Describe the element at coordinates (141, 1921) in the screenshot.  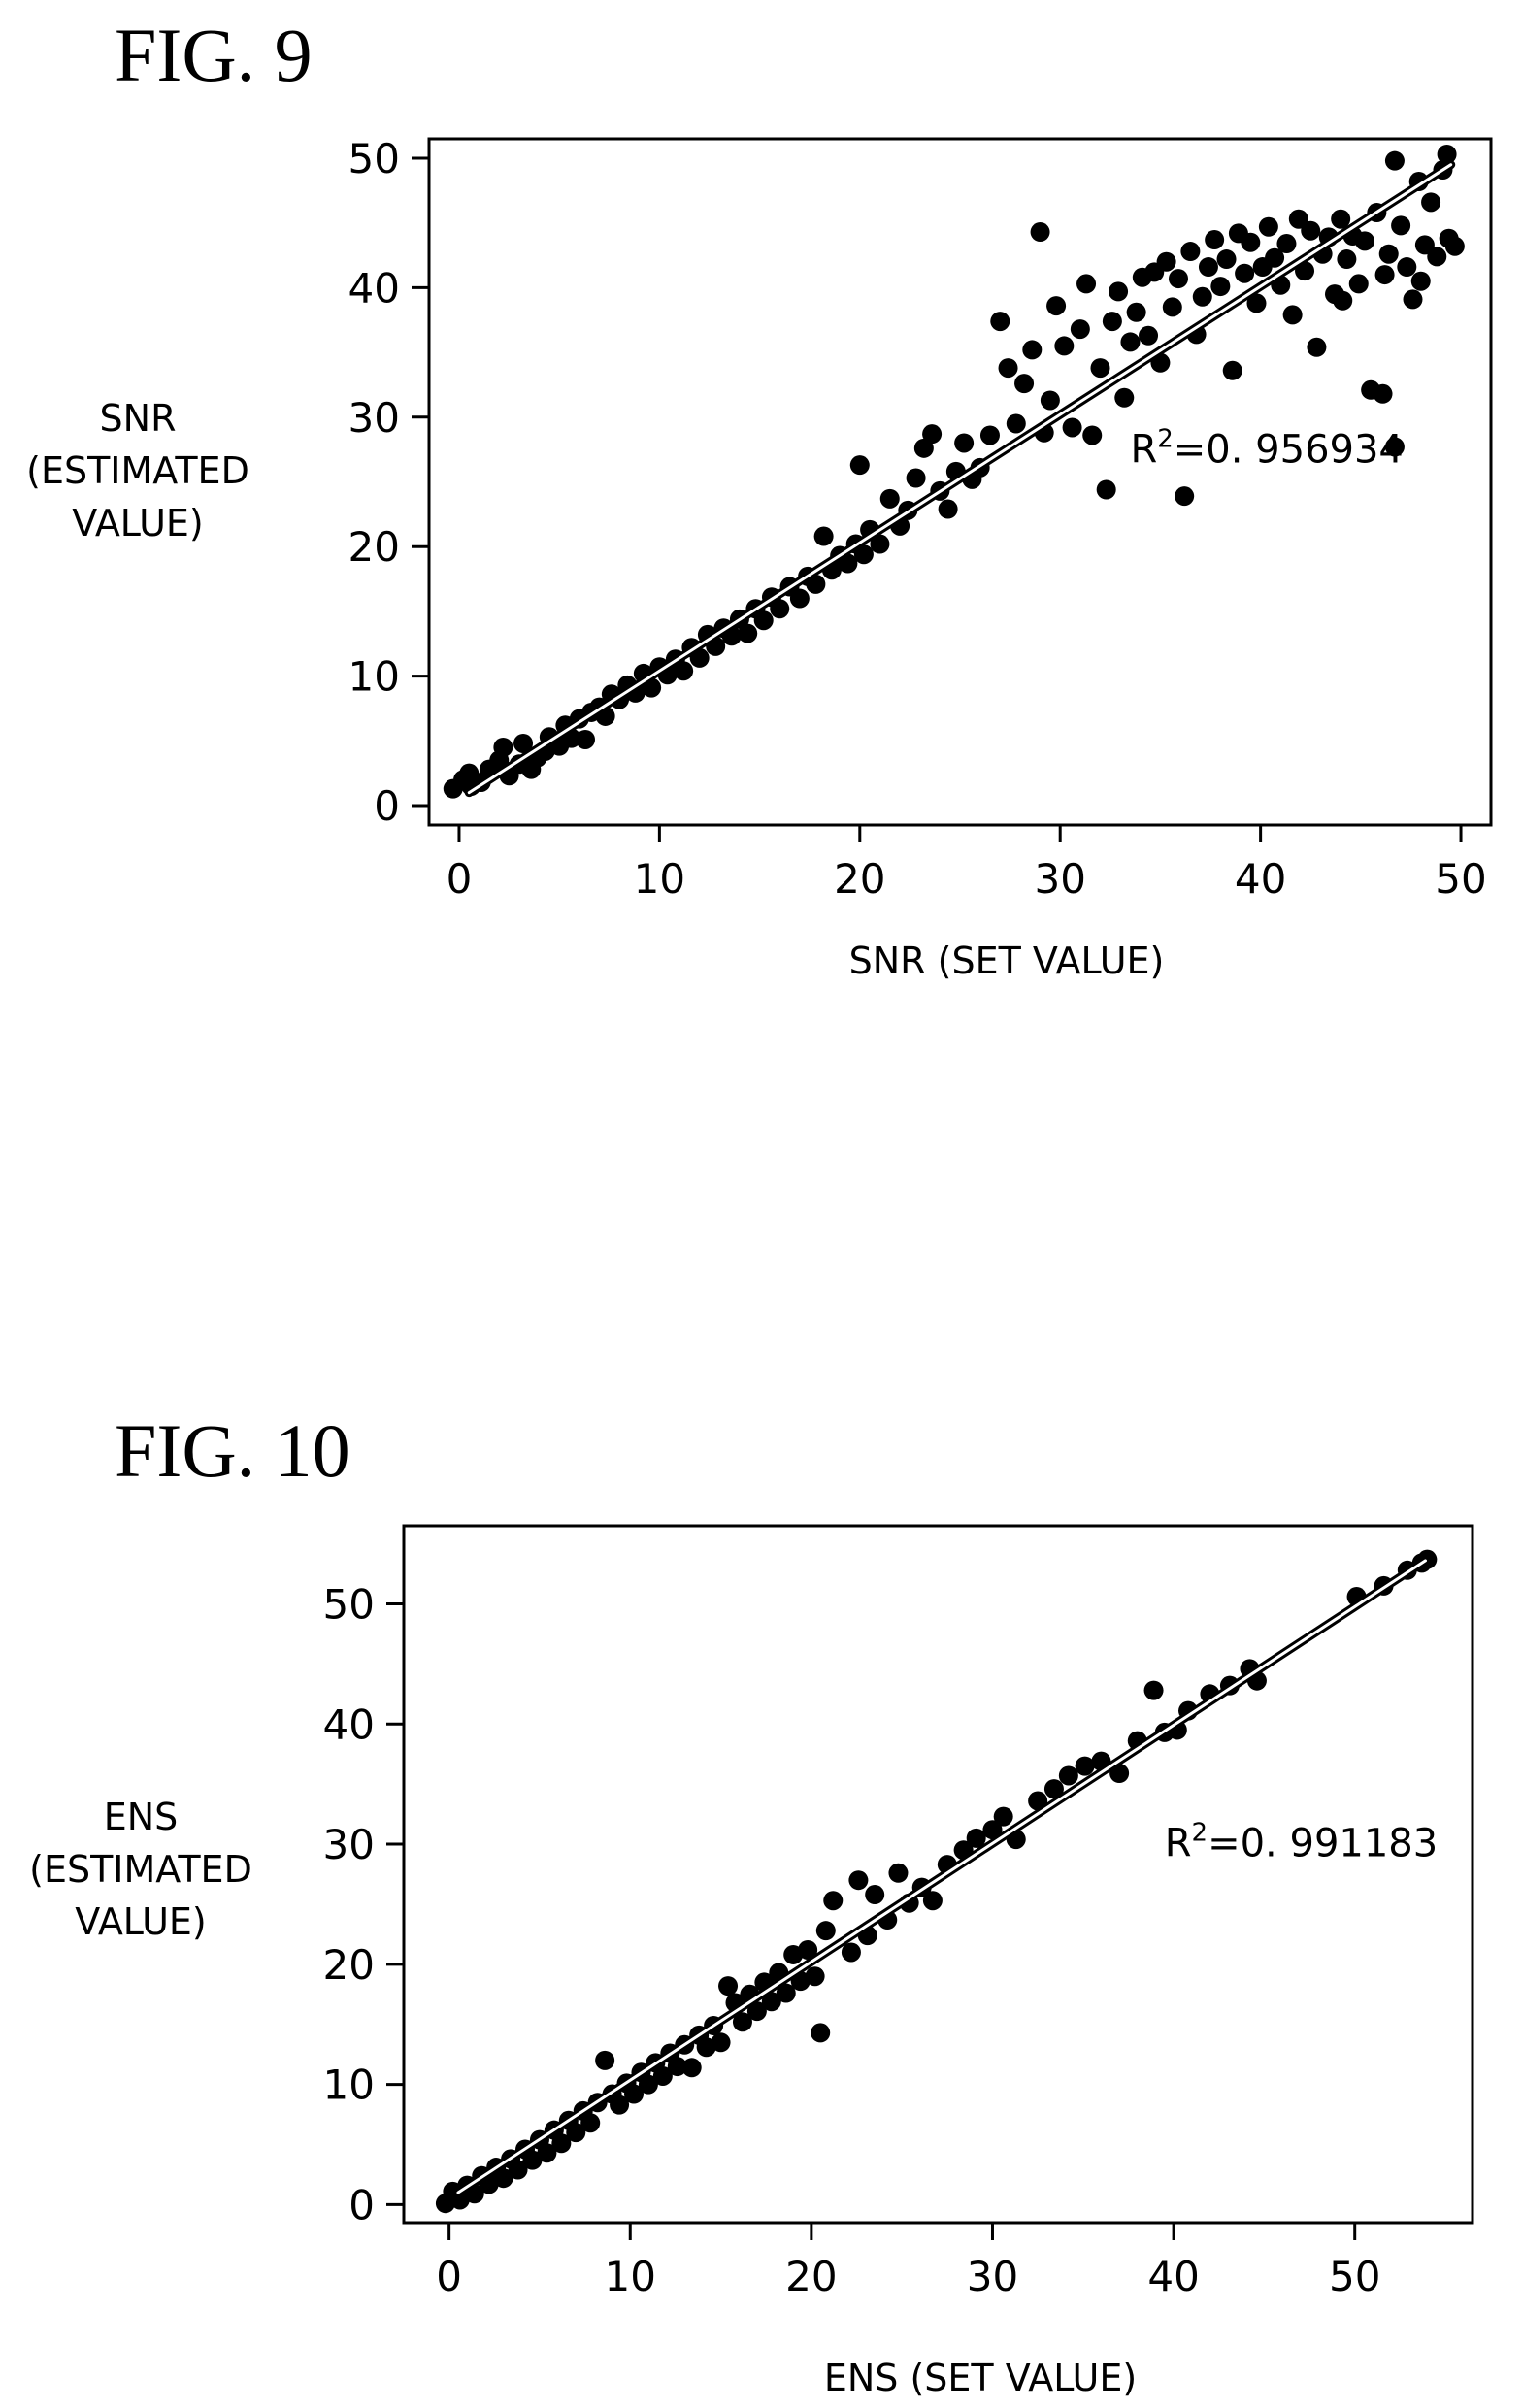
I see `y-axis-label-line: VALUE)` at that location.